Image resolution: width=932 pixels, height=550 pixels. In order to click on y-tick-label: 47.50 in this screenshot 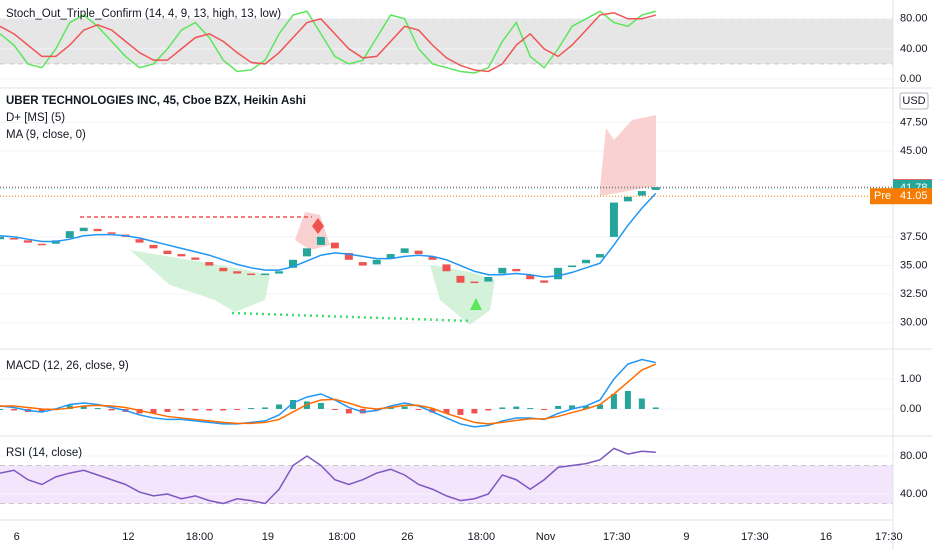, I will do `click(914, 122)`.